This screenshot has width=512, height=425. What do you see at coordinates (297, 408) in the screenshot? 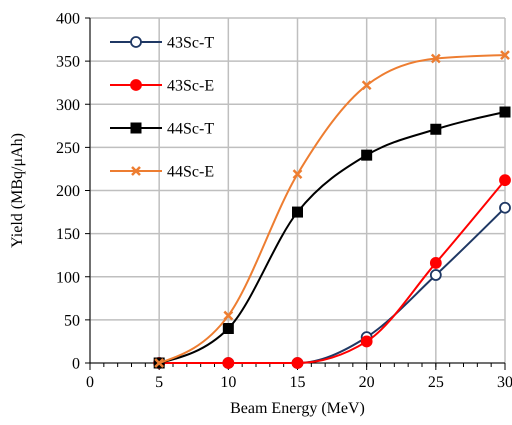
I see `x-axis-title: Beam Energy (MeV)` at bounding box center [297, 408].